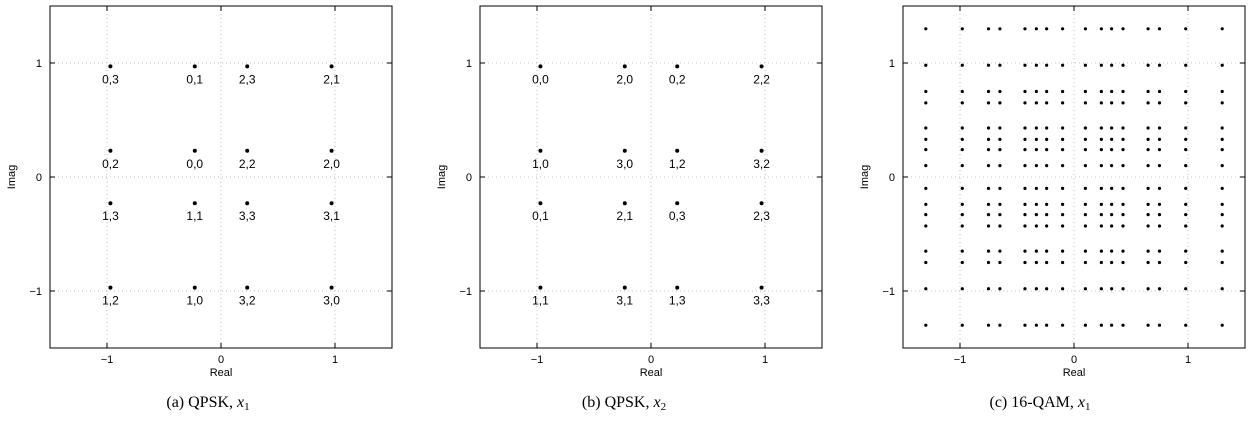 This screenshot has height=425, width=1248. What do you see at coordinates (200, 402) in the screenshot?
I see `caption-tag: (a) QPSK,` at bounding box center [200, 402].